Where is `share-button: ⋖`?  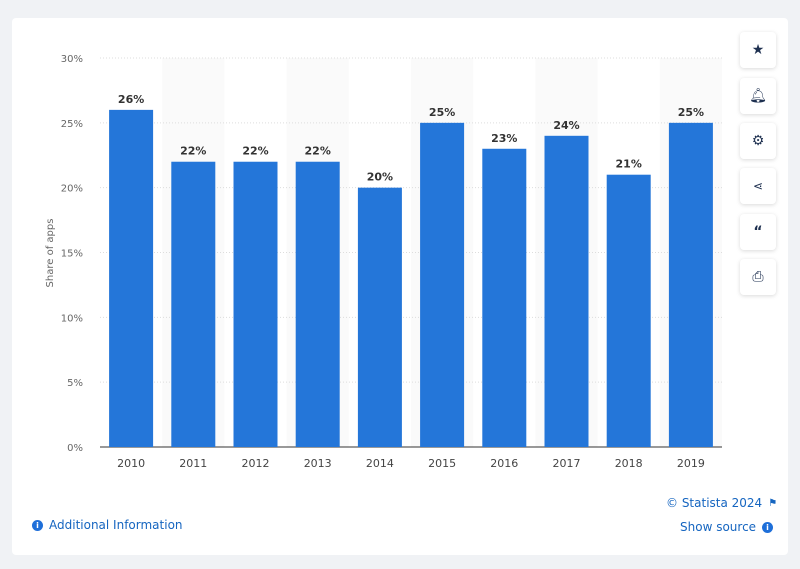
share-button: ⋖ is located at coordinates (758, 186).